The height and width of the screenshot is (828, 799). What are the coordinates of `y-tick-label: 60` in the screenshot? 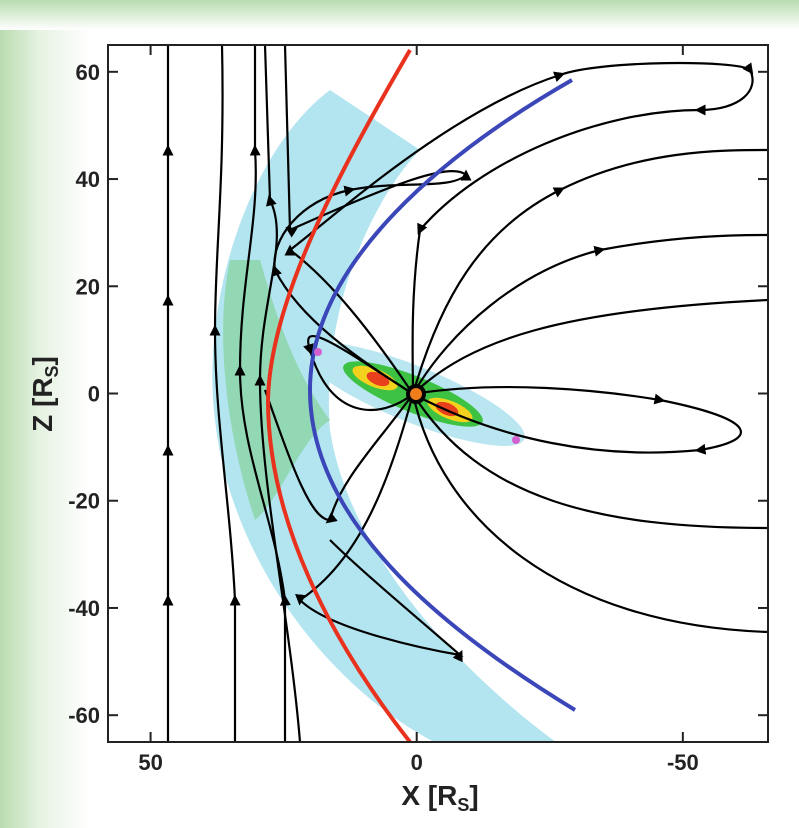 It's located at (88, 72).